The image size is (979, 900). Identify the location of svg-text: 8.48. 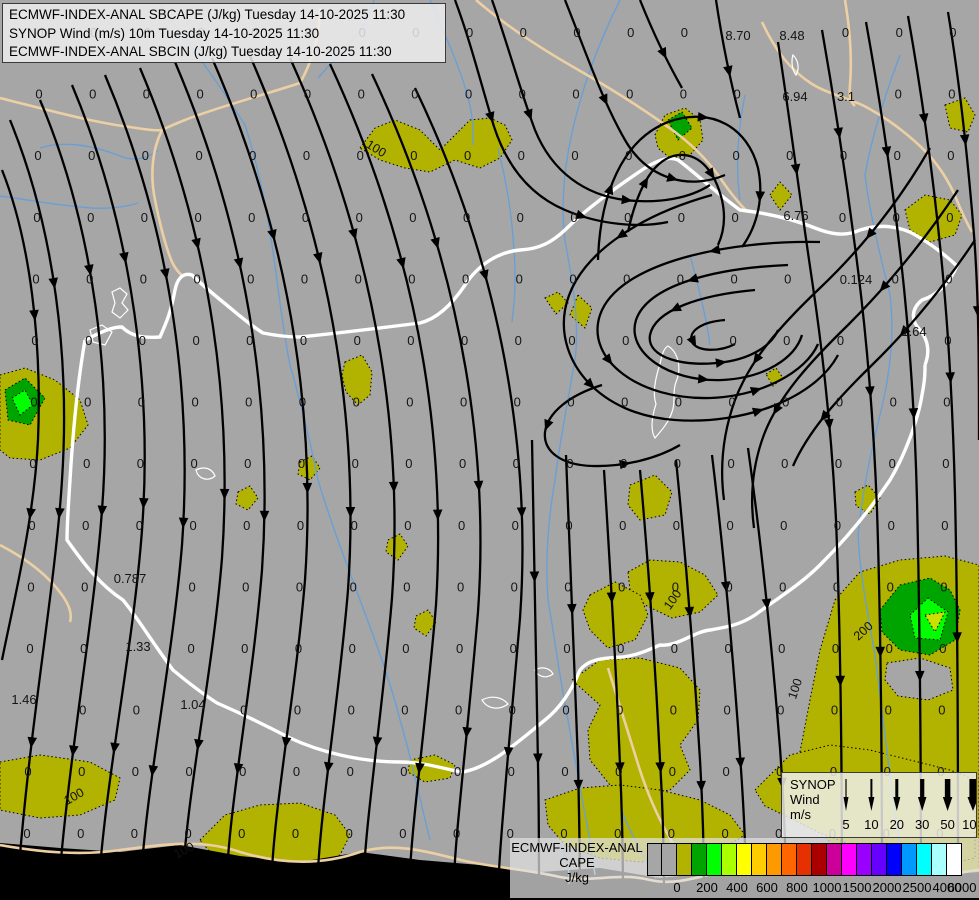
(791, 35).